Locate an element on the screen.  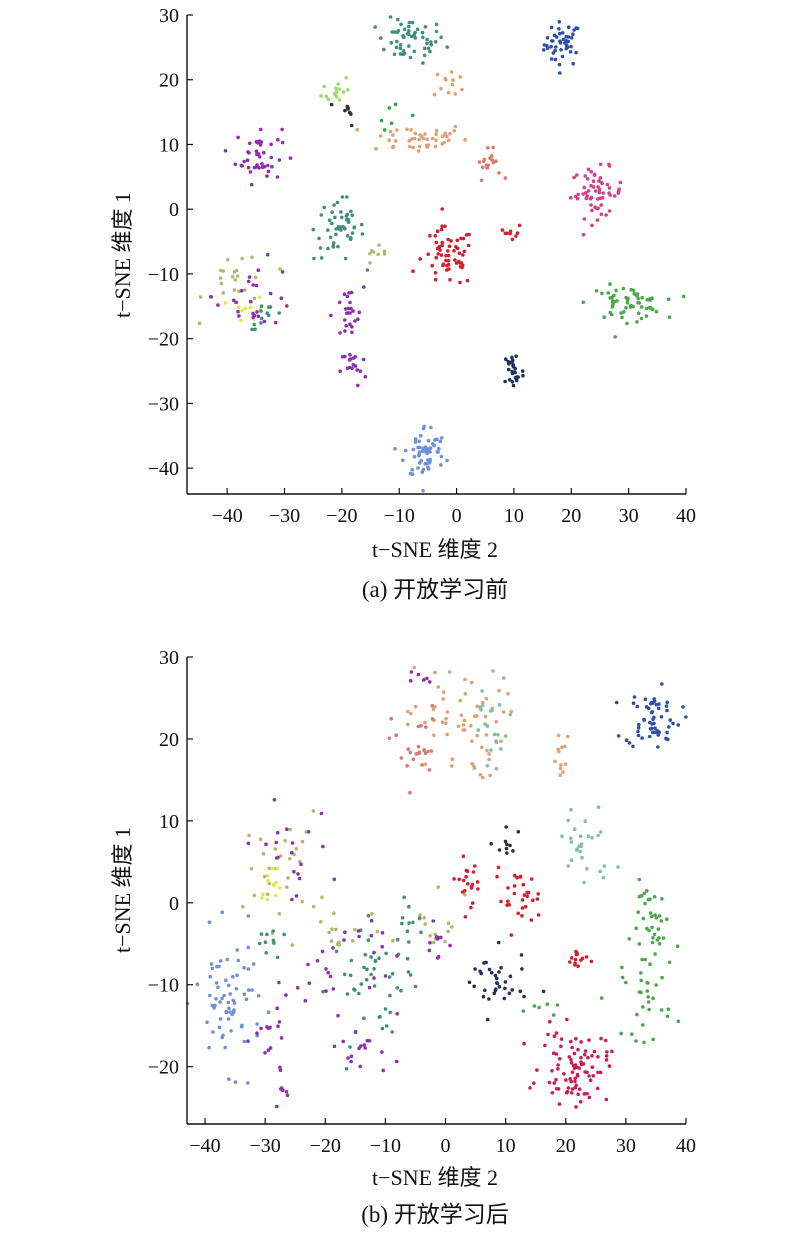
y-tick-label: 20 is located at coordinates (169, 81).